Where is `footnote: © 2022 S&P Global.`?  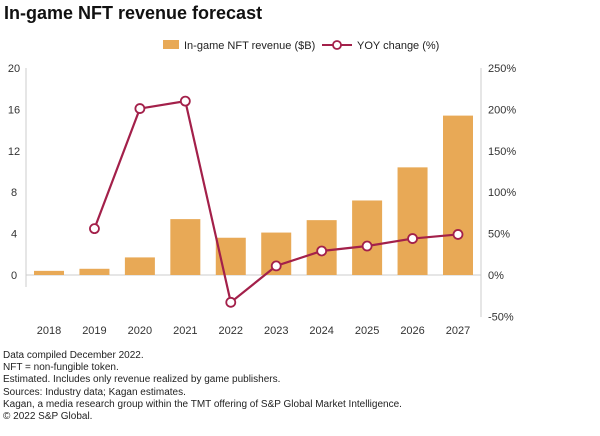
footnote: © 2022 S&P Global. is located at coordinates (48, 417).